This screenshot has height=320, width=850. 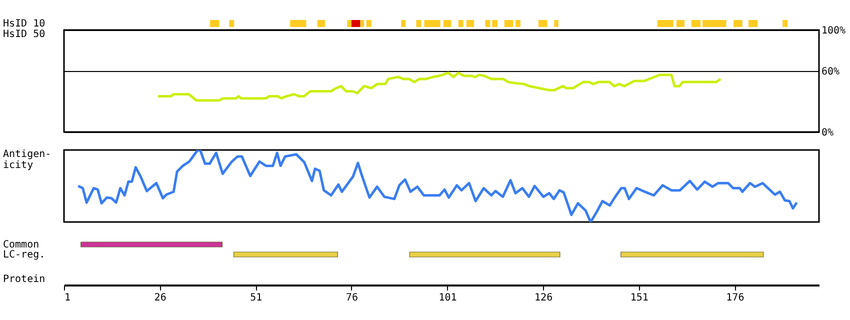 I want to click on x-tick-label: 51, so click(x=256, y=298).